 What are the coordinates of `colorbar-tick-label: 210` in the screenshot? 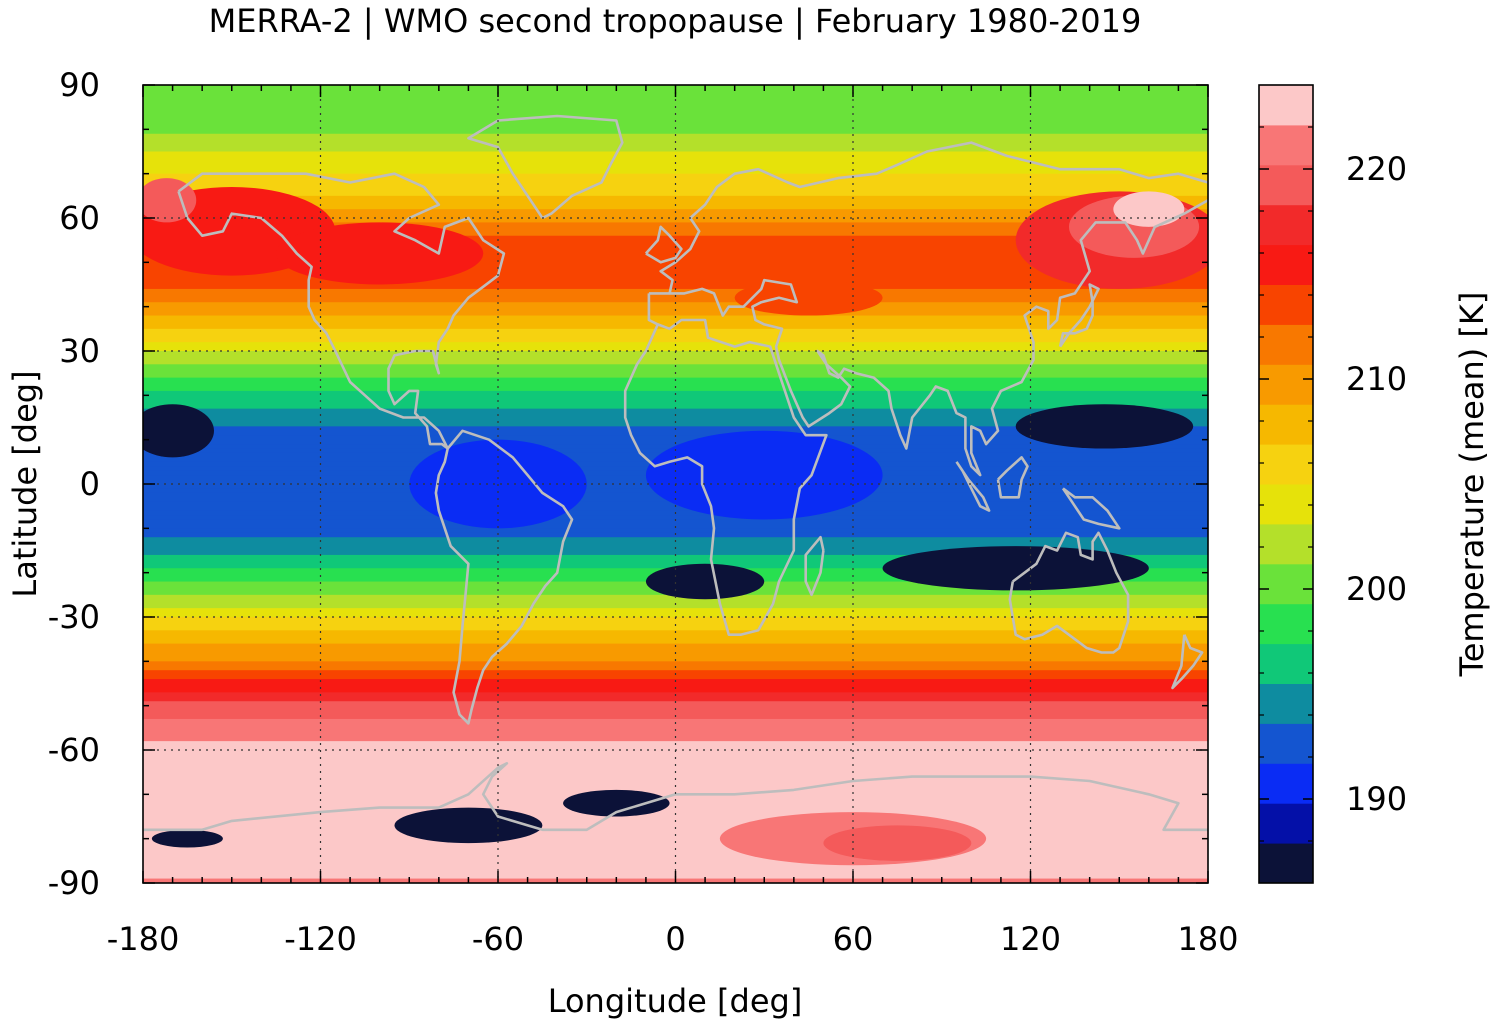 It's located at (1376, 379).